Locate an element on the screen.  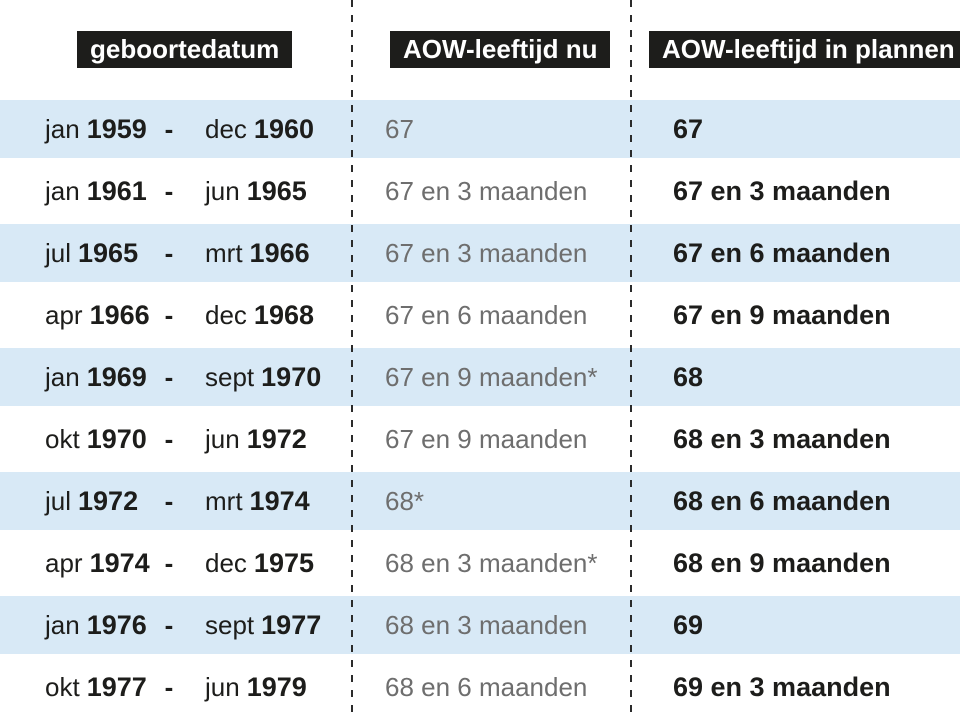
birthdate-to: jun 1979 is located at coordinates (256, 687).